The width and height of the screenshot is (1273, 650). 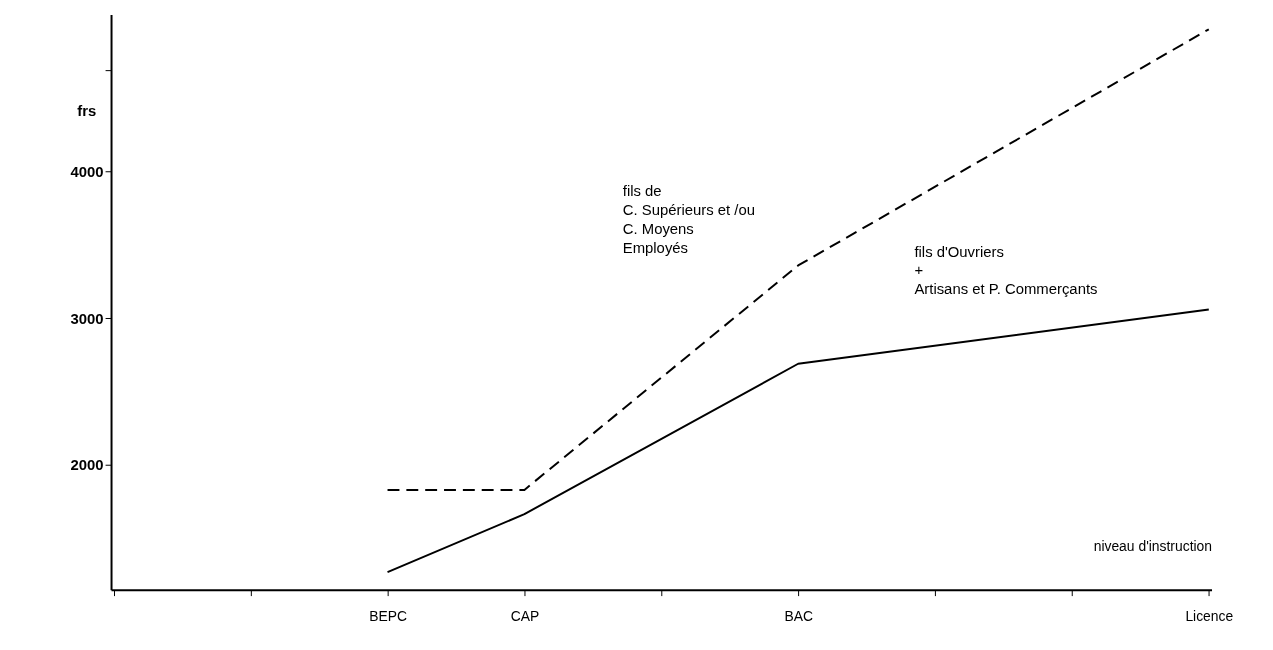 I want to click on x-axis-title: niveau d'instruction, so click(x=1153, y=546).